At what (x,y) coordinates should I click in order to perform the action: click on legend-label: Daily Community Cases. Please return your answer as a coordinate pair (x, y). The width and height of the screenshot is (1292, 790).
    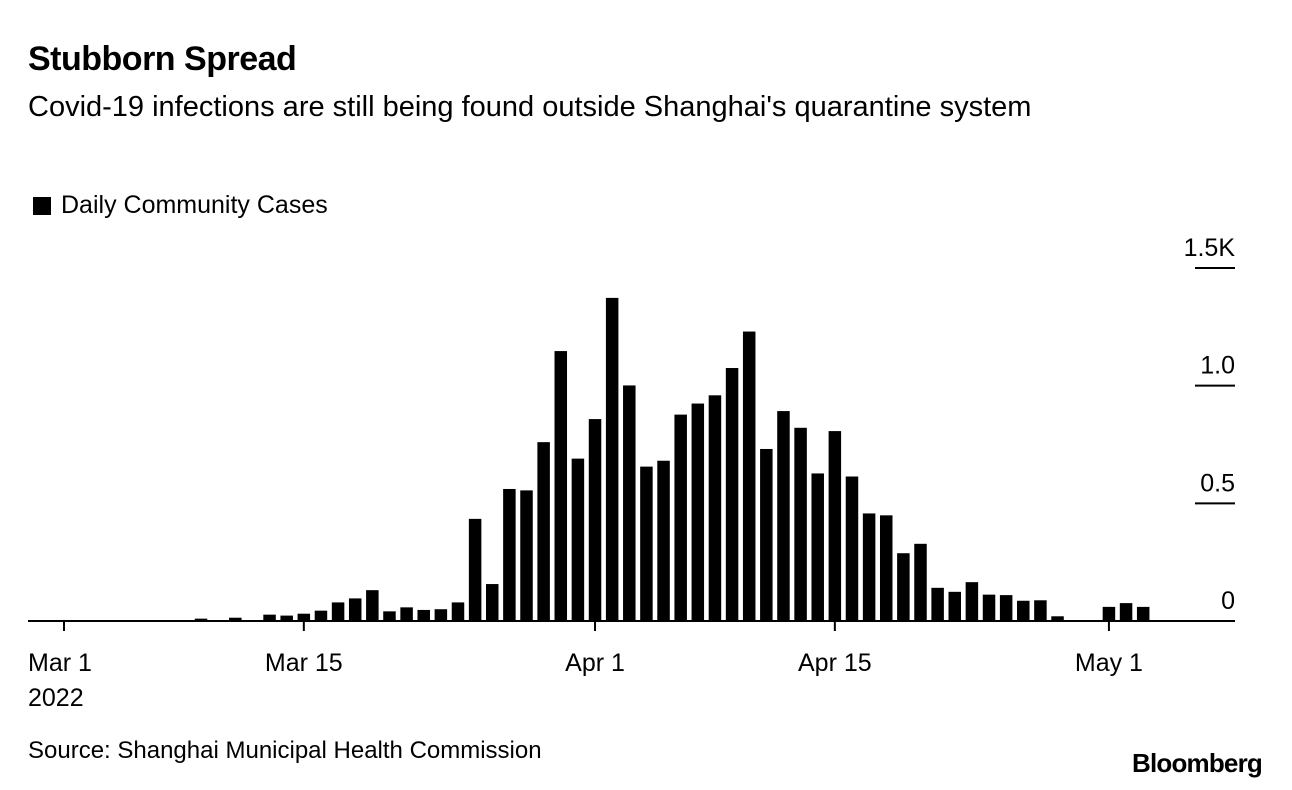
    Looking at the image, I should click on (194, 205).